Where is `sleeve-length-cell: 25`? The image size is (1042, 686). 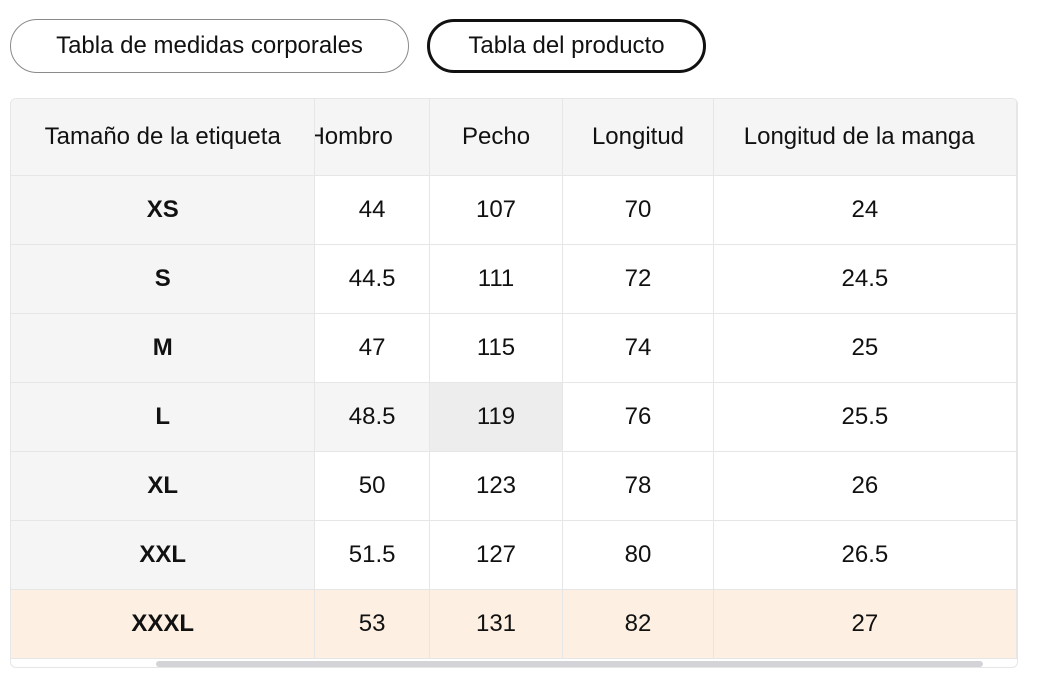 sleeve-length-cell: 25 is located at coordinates (865, 348).